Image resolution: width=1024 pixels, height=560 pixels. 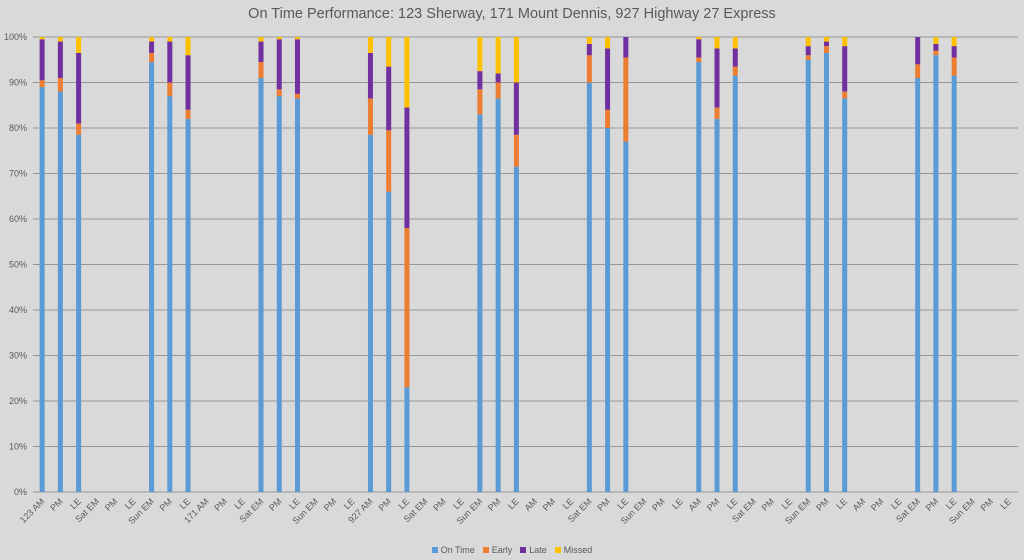 I want to click on x-tick-label: 123 AM, so click(x=32, y=510).